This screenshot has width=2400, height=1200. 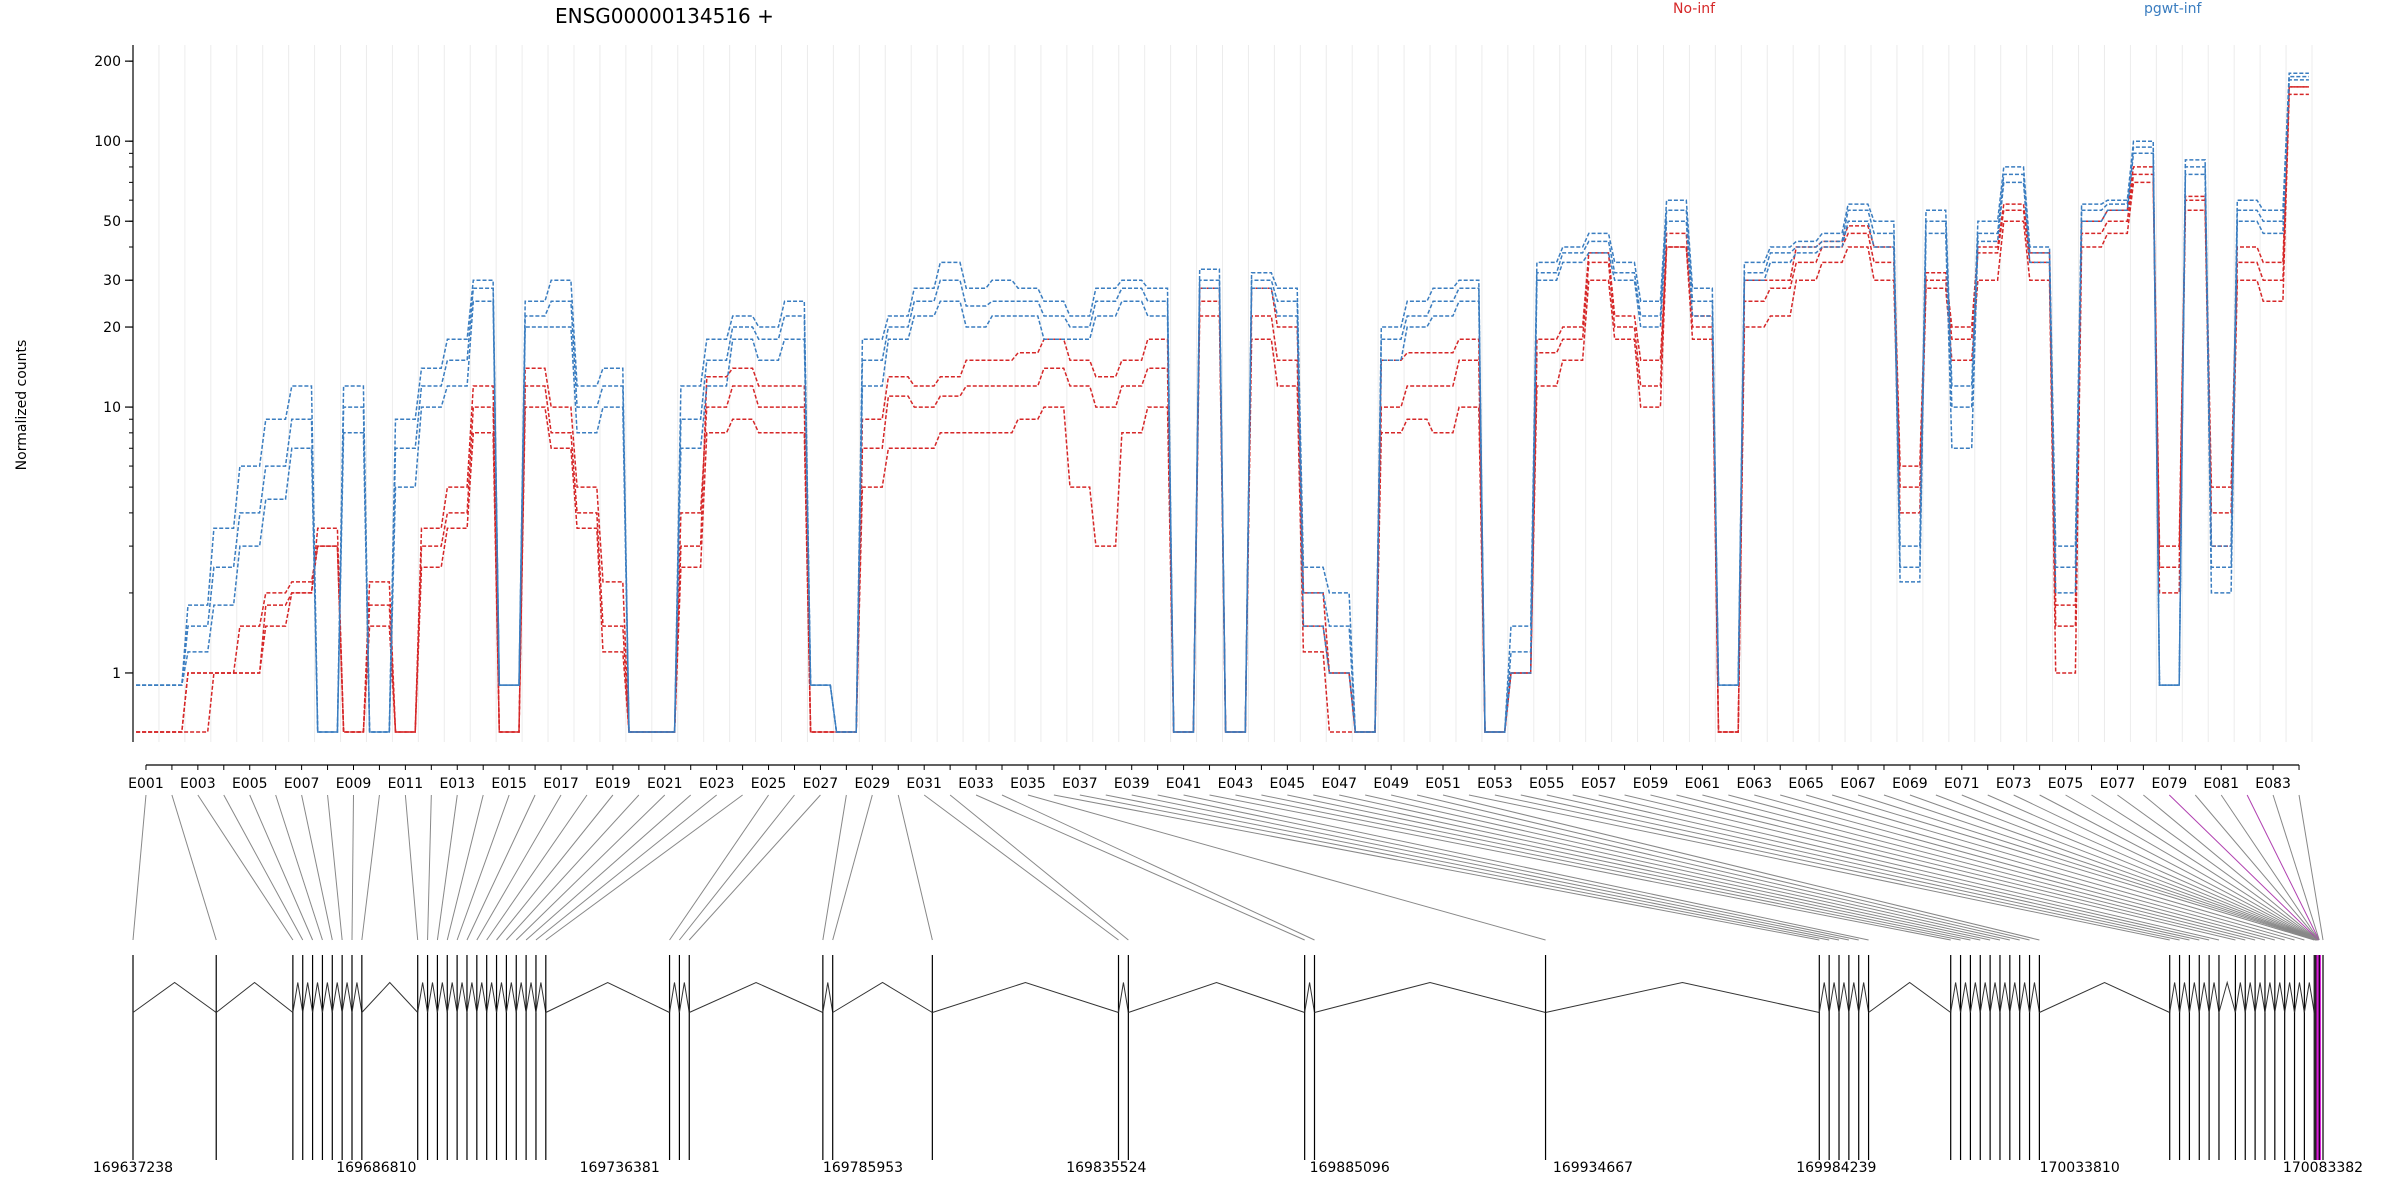 What do you see at coordinates (116, 674) in the screenshot?
I see `y-tick-label: 1` at bounding box center [116, 674].